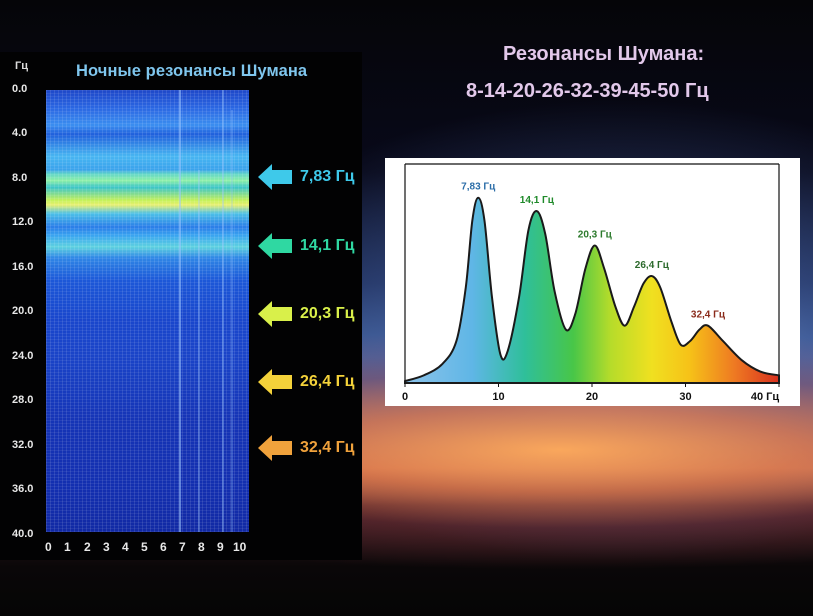 This screenshot has height=616, width=813. Describe the element at coordinates (21, 66) in the screenshot. I see `spectrogram-unit-label: Гц` at that location.